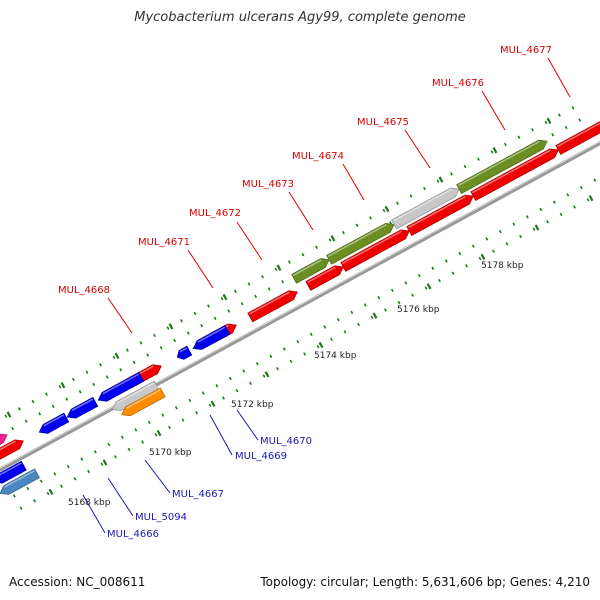  What do you see at coordinates (268, 184) in the screenshot?
I see `gene-label-mul-4673: MUL_4673` at bounding box center [268, 184].